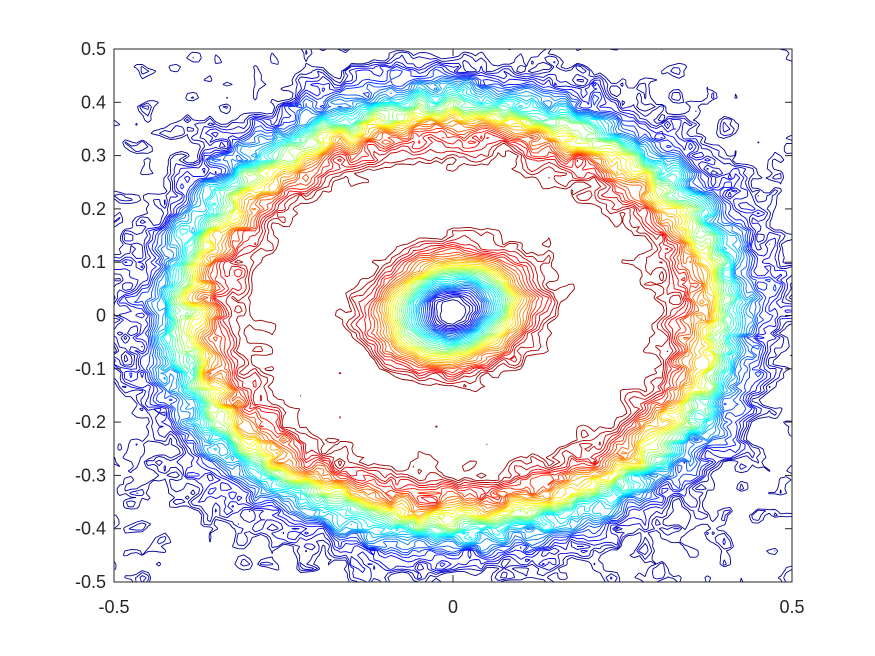 The image size is (875, 656). Describe the element at coordinates (93, 262) in the screenshot. I see `y-tick-label: 0.1` at that location.